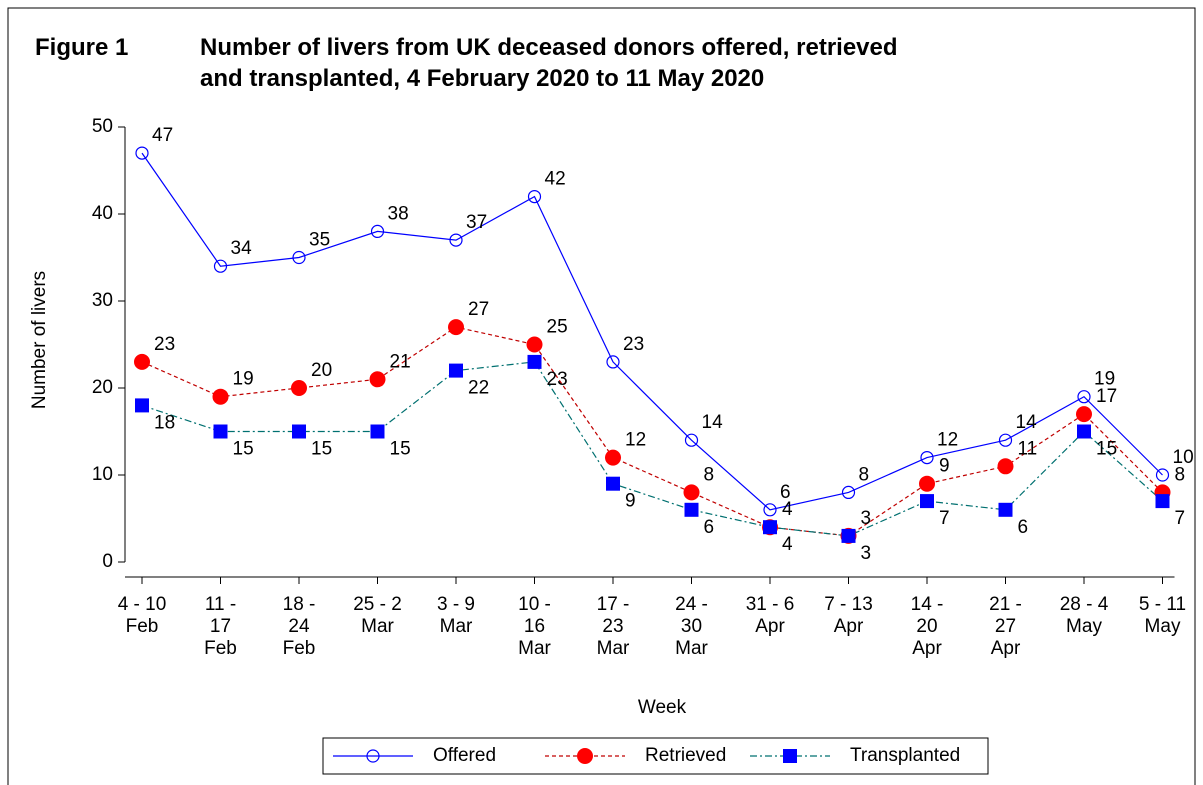  What do you see at coordinates (557, 327) in the screenshot?
I see `data-label: 25` at bounding box center [557, 327].